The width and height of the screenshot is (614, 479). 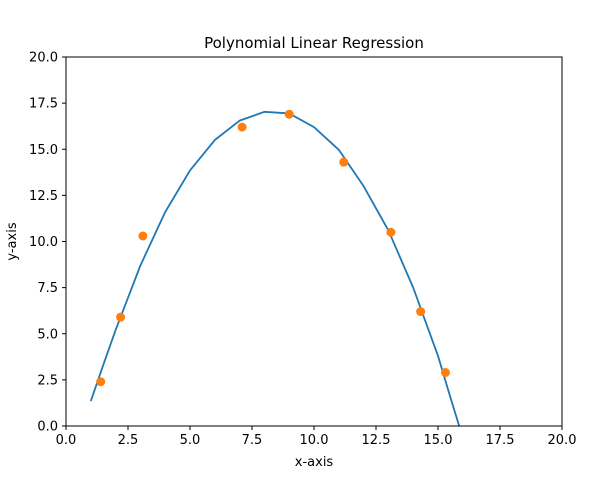 What do you see at coordinates (43, 104) in the screenshot?
I see `y-tick-label: 17.5` at bounding box center [43, 104].